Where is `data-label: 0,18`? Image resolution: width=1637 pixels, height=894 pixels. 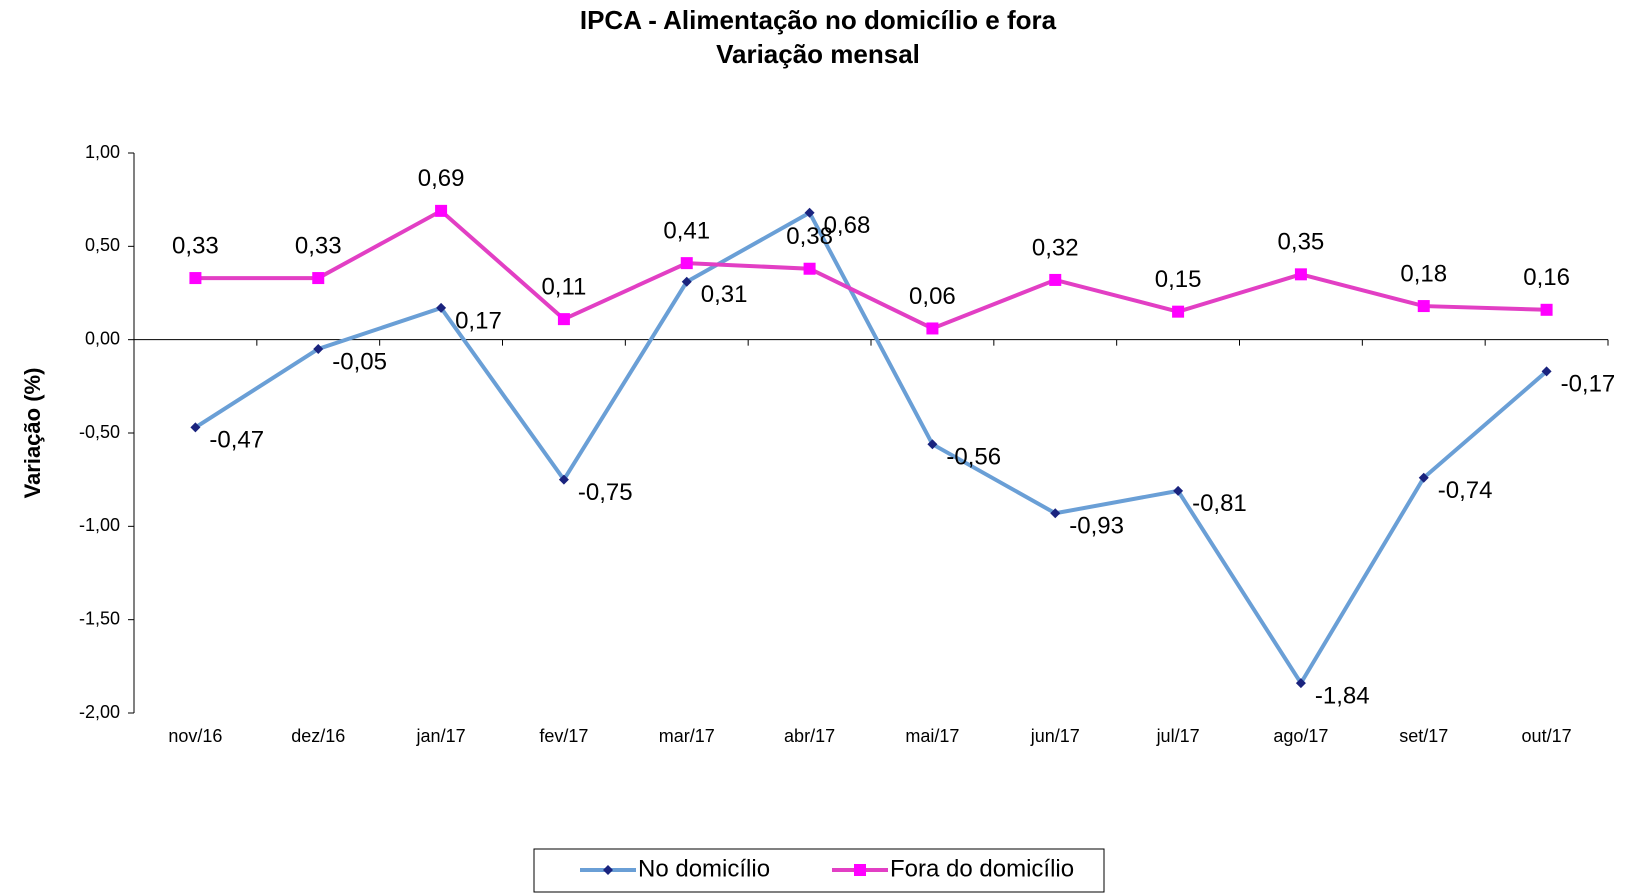 data-label: 0,18 is located at coordinates (1423, 273).